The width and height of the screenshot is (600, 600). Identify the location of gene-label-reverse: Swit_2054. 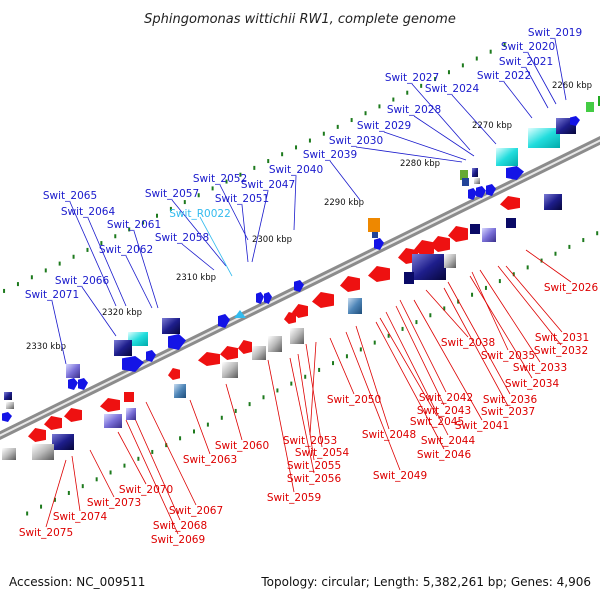
(322, 453).